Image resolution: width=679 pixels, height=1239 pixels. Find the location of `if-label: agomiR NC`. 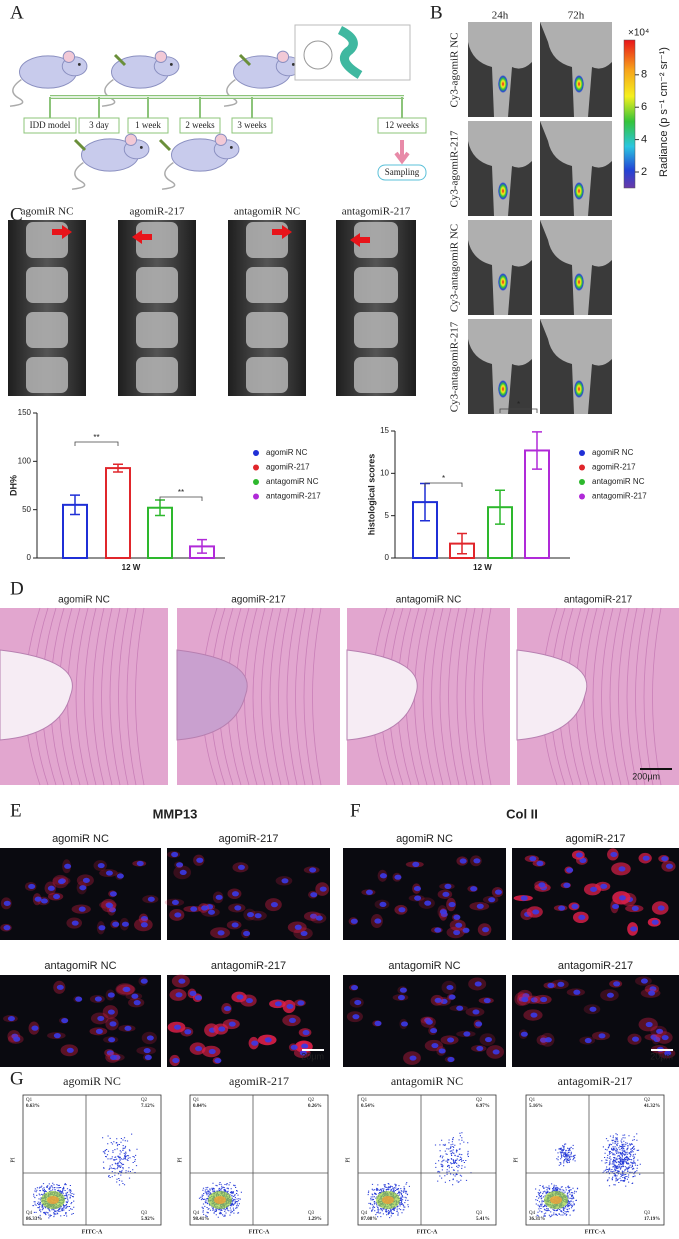

if-label: agomiR NC is located at coordinates (80, 839).